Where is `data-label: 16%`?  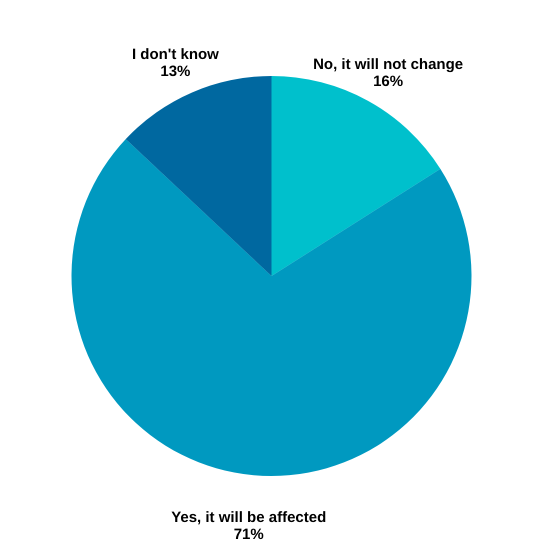 data-label: 16% is located at coordinates (388, 81).